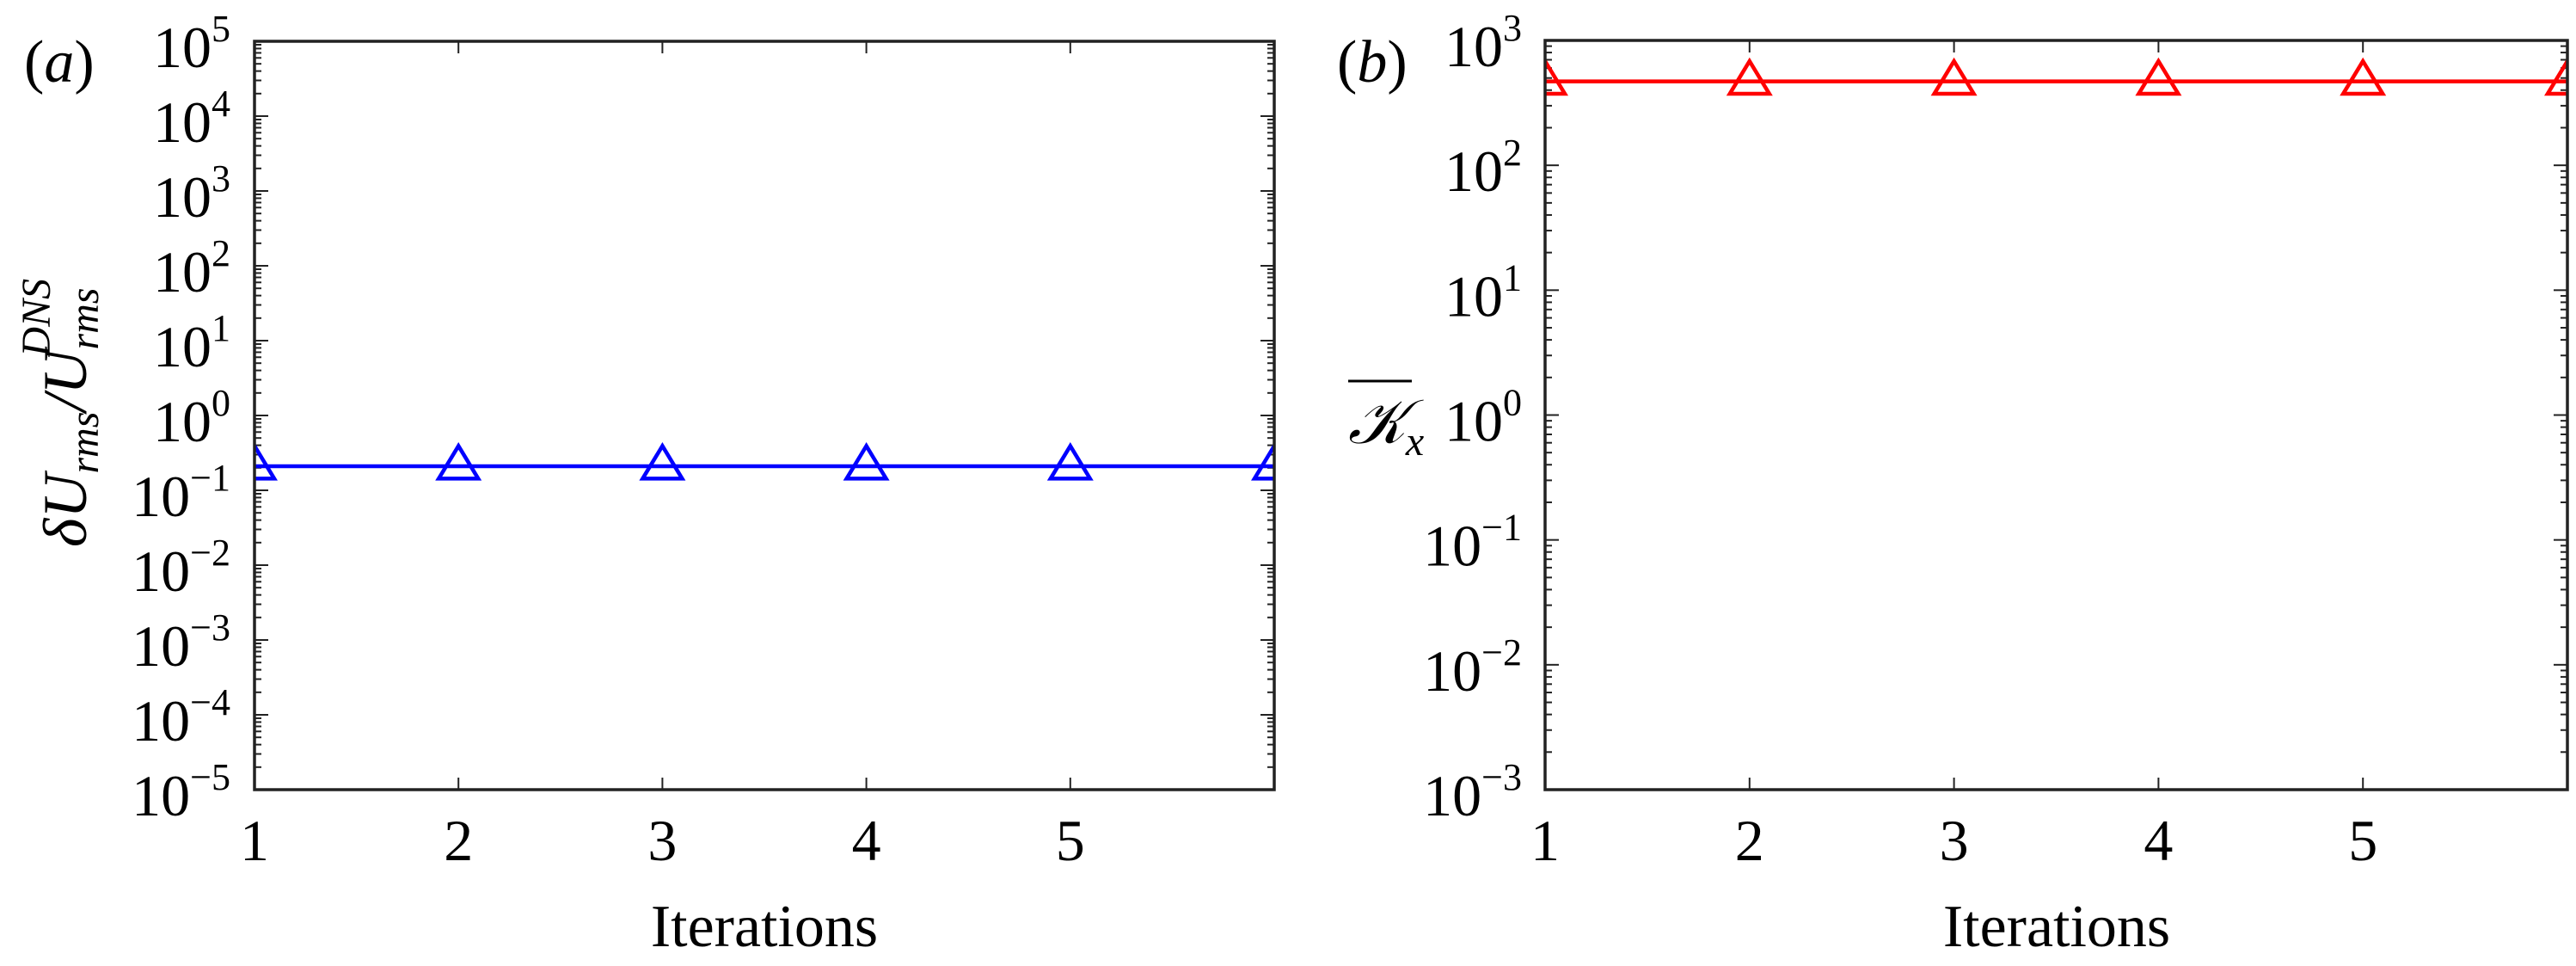  Describe the element at coordinates (2056, 76) in the screenshot. I see `plot-area-b` at that location.